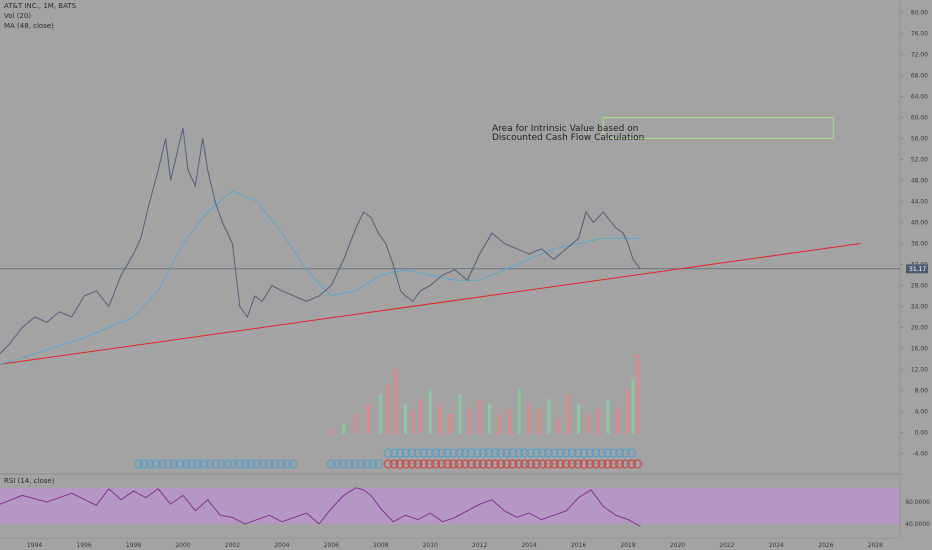 This screenshot has width=932, height=550. I want to click on rsi-legend: RSI (14, close), so click(29, 481).